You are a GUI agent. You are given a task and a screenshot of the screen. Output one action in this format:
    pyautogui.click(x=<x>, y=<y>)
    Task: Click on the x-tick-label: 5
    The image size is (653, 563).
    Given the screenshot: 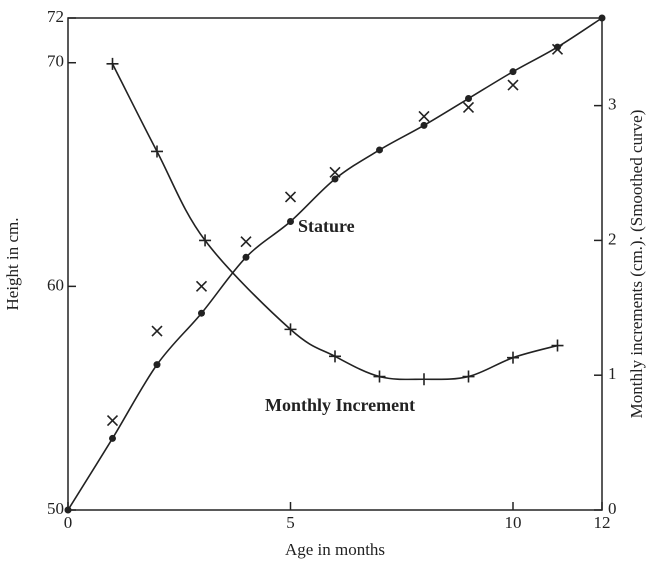 What is the action you would take?
    pyautogui.click(x=290, y=522)
    